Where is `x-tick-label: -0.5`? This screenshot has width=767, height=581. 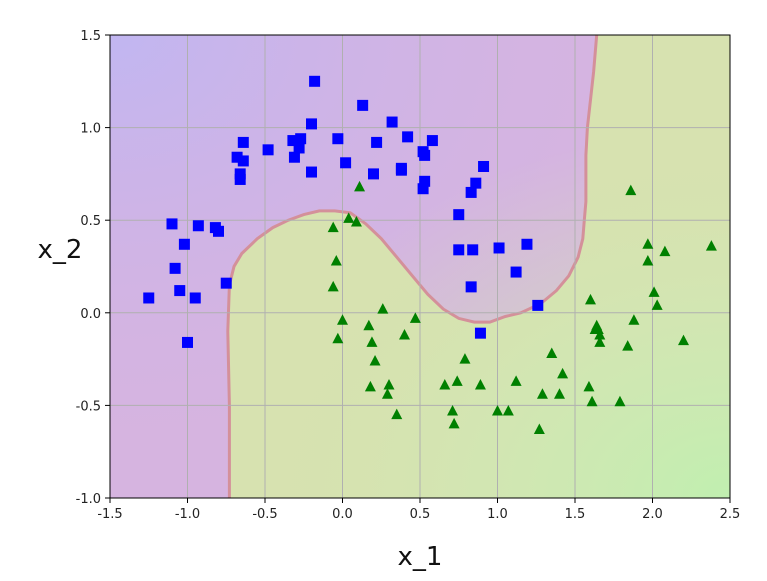 x-tick-label: -0.5 is located at coordinates (264, 514).